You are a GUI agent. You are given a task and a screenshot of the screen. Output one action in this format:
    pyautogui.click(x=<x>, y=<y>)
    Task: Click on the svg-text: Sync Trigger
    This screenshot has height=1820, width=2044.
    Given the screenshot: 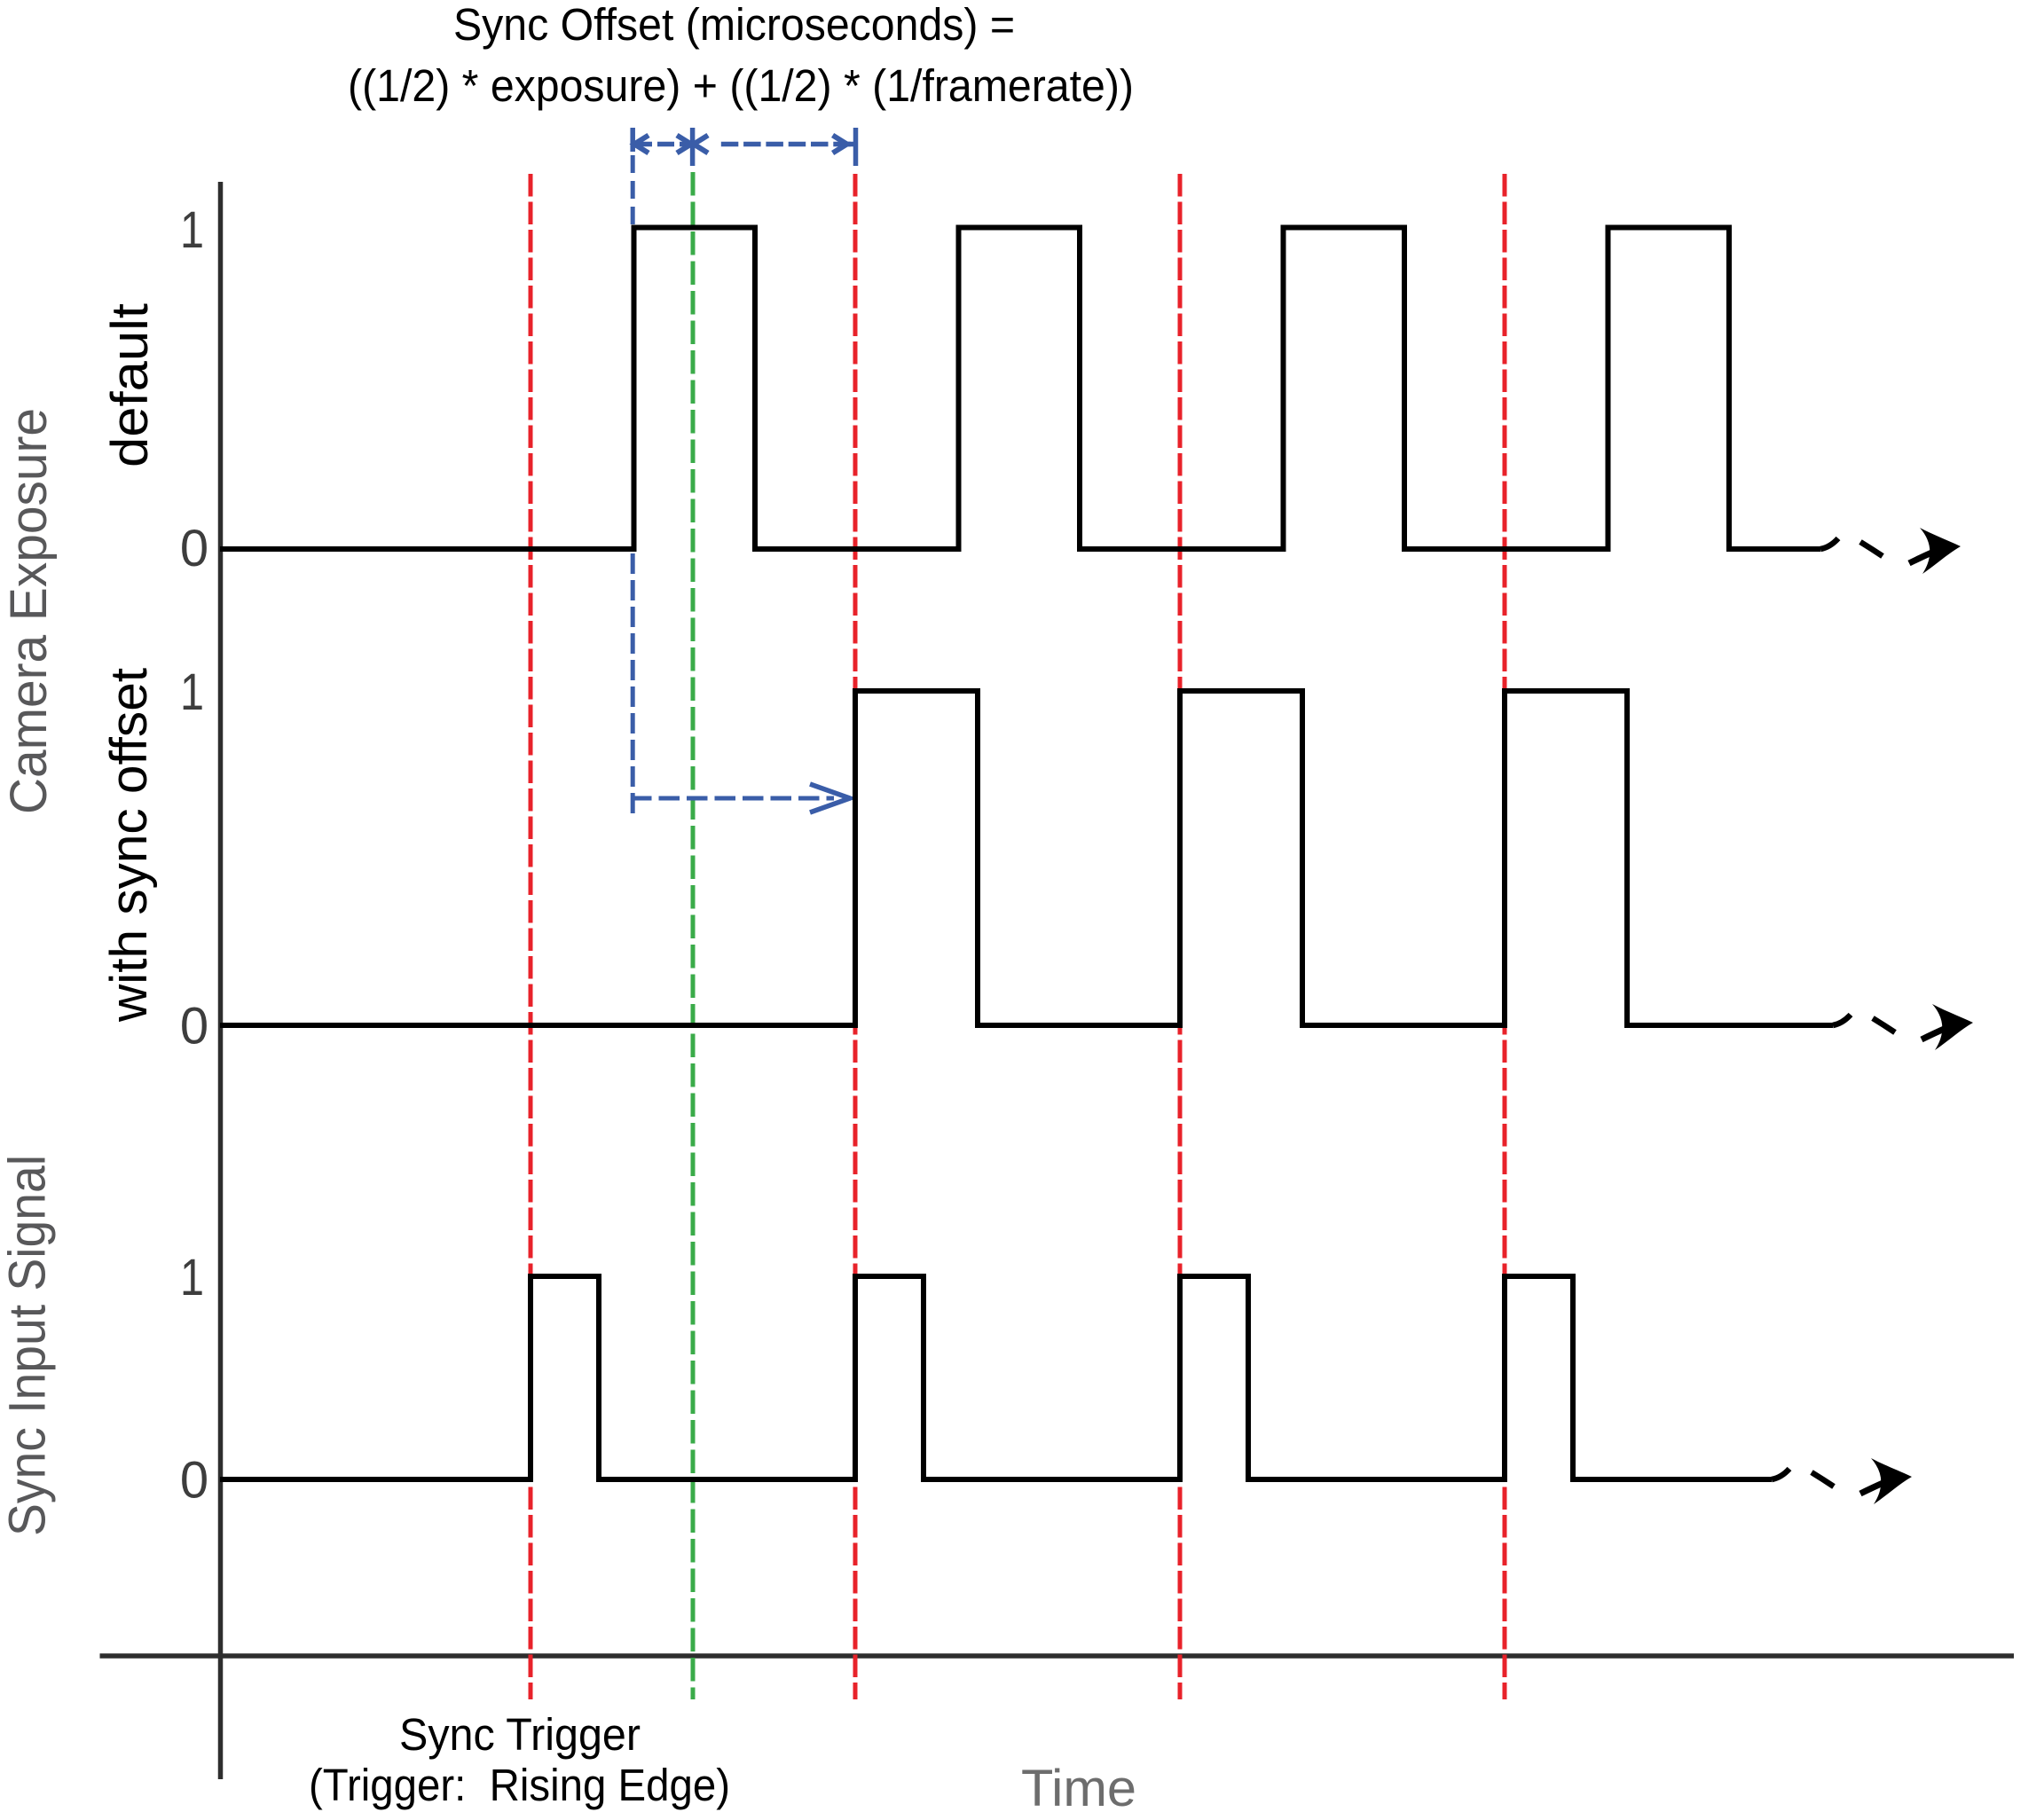 What is the action you would take?
    pyautogui.click(x=520, y=1734)
    